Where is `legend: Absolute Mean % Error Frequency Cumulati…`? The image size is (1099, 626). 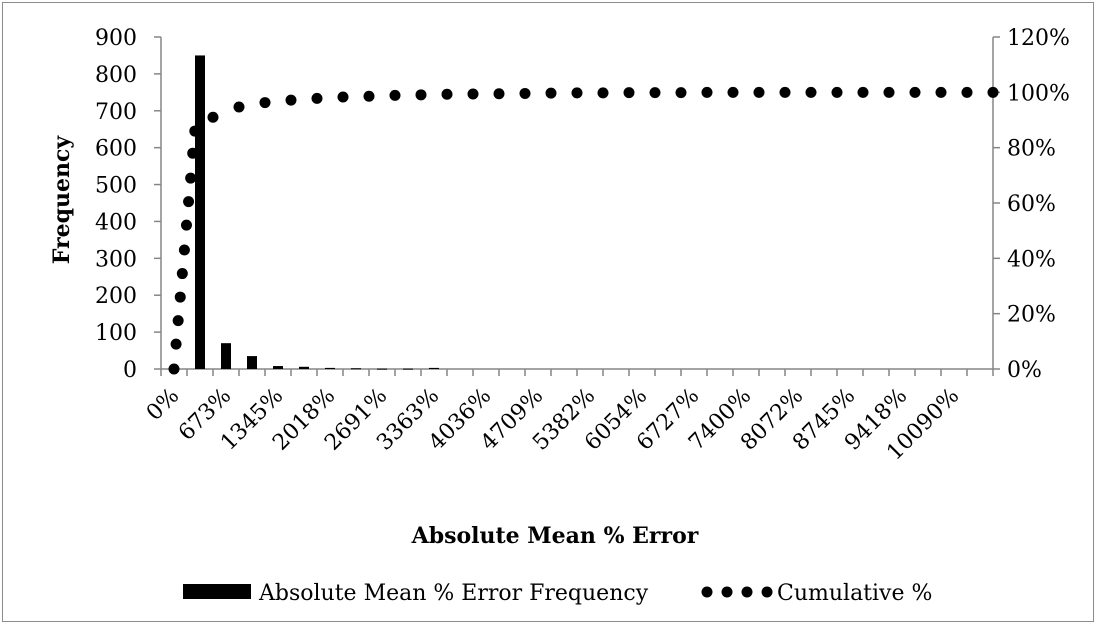
legend: Absolute Mean % Error Frequency Cumulati… is located at coordinates (557, 593).